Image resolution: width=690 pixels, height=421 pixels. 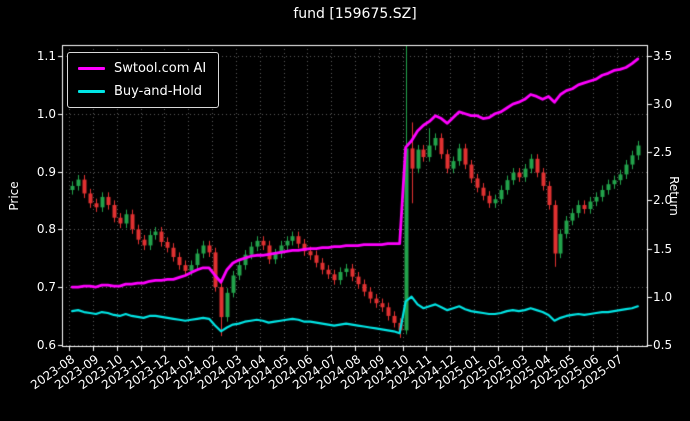 I want to click on price-tick-label: 0.6, so click(x=46, y=344).